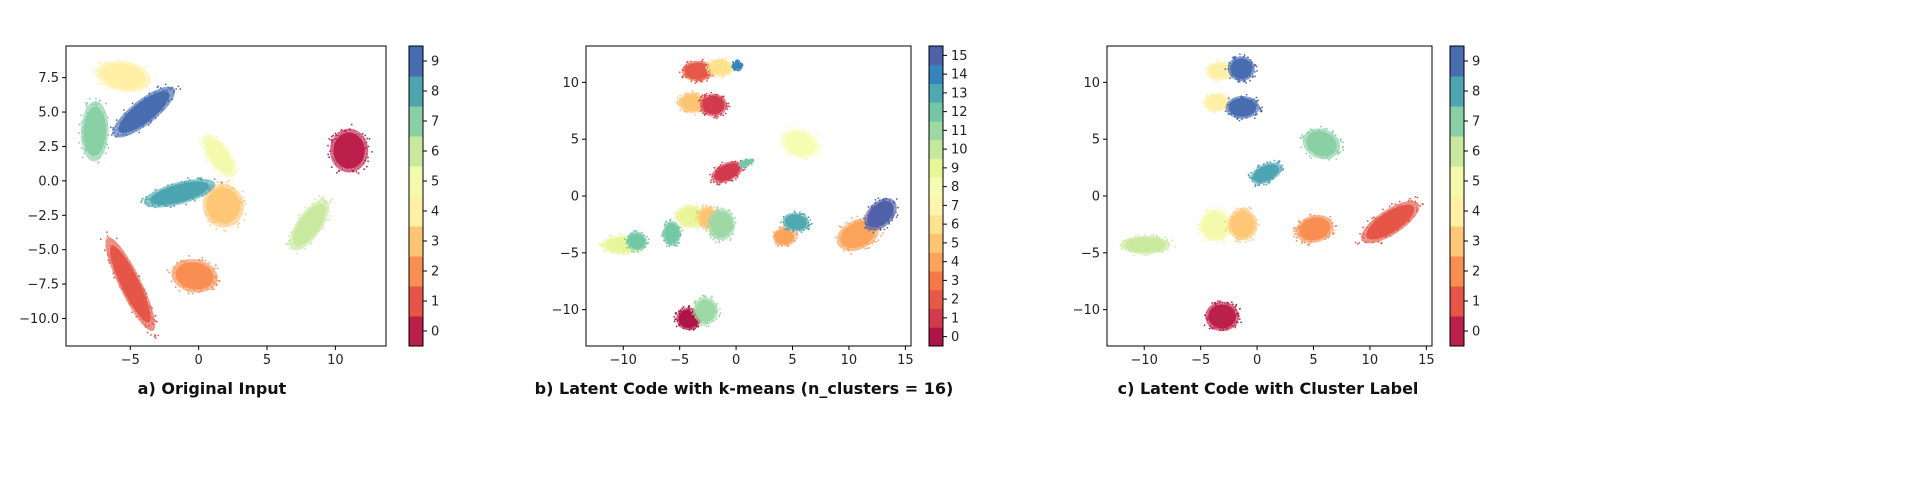 Image resolution: width=1931 pixels, height=503 pixels. Describe the element at coordinates (1476, 272) in the screenshot. I see `colorbar-tick-label: 2` at that location.